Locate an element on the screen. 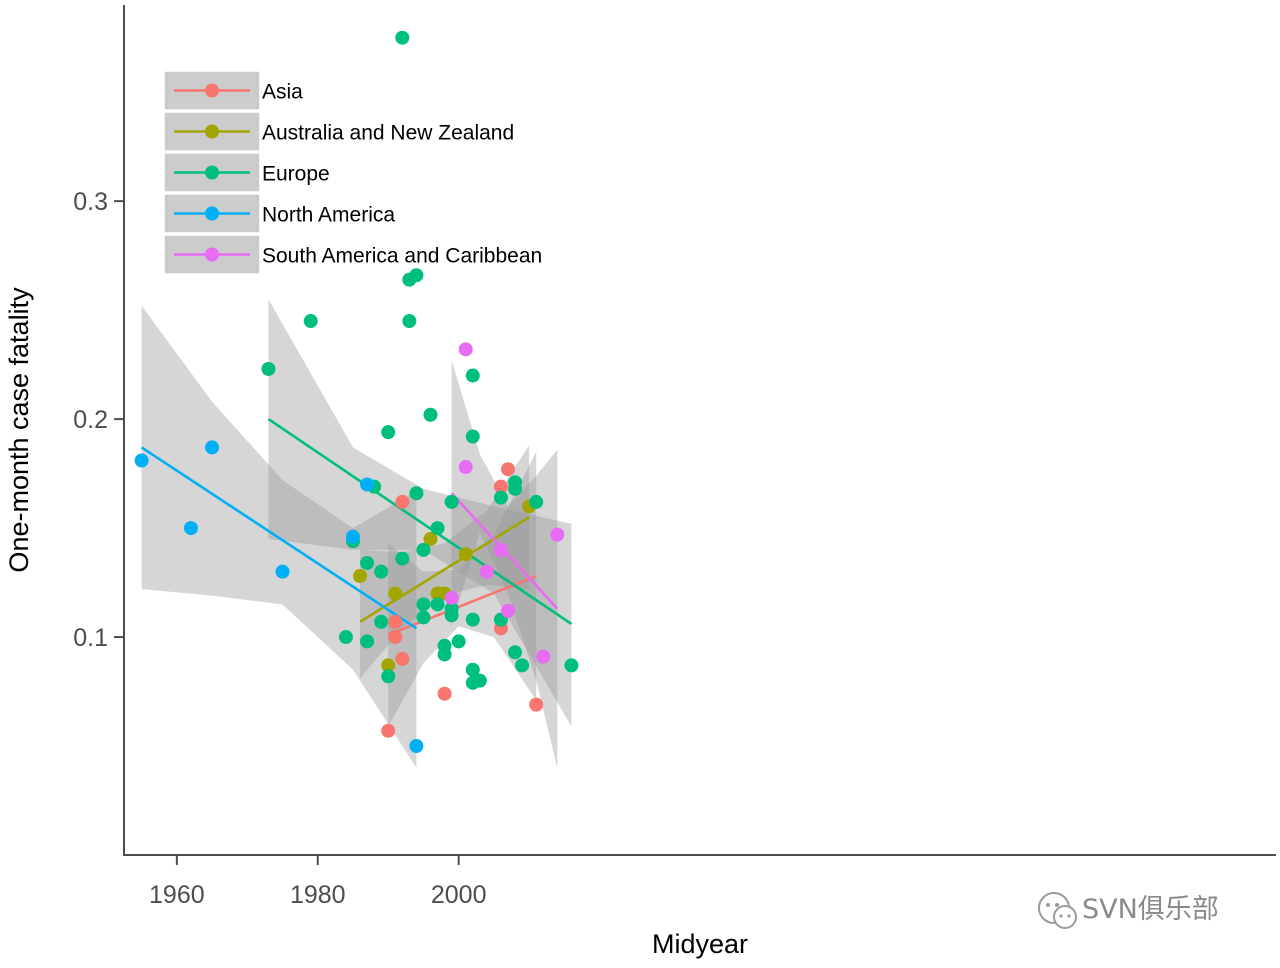 Image resolution: width=1280 pixels, height=968 pixels. ribbon-asia is located at coordinates (462, 589).